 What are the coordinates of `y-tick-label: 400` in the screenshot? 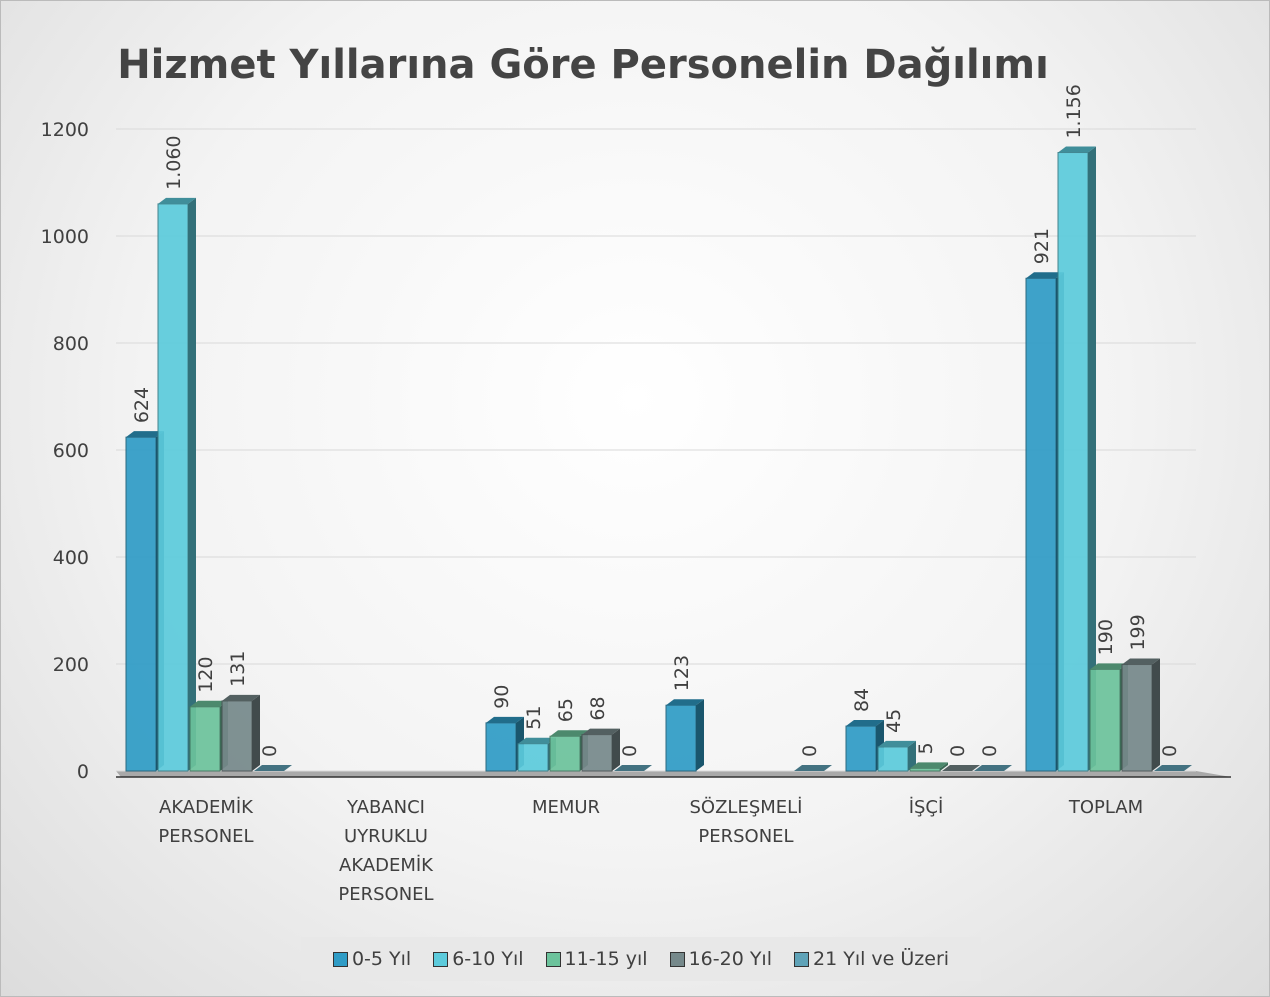 It's located at (71, 558).